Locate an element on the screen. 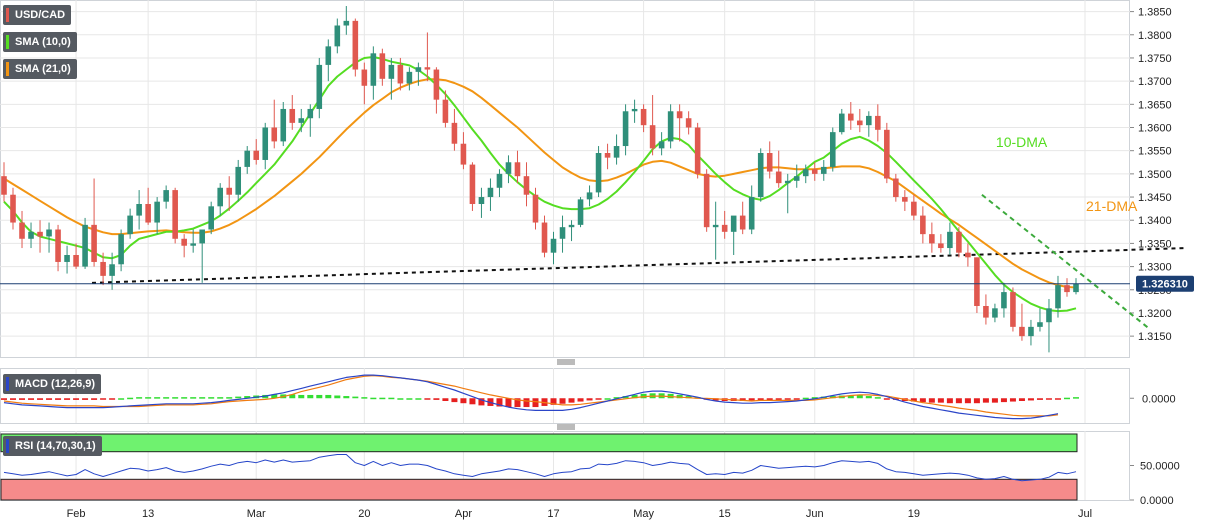  sma10-legend: SMA (10,0) is located at coordinates (40, 42).